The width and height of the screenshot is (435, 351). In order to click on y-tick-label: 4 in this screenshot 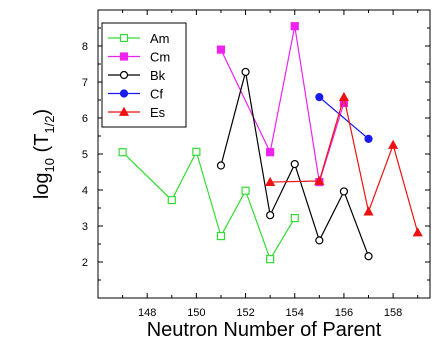, I will do `click(85, 191)`.